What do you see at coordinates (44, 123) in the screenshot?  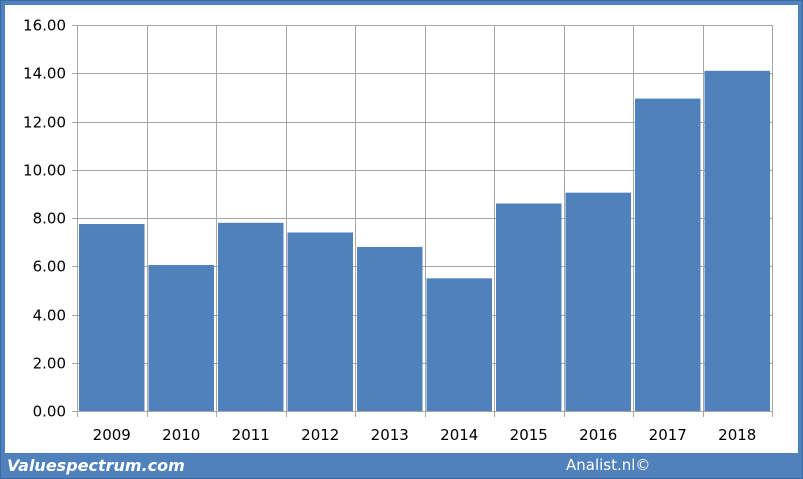 I see `y-tick-label: 12.00` at bounding box center [44, 123].